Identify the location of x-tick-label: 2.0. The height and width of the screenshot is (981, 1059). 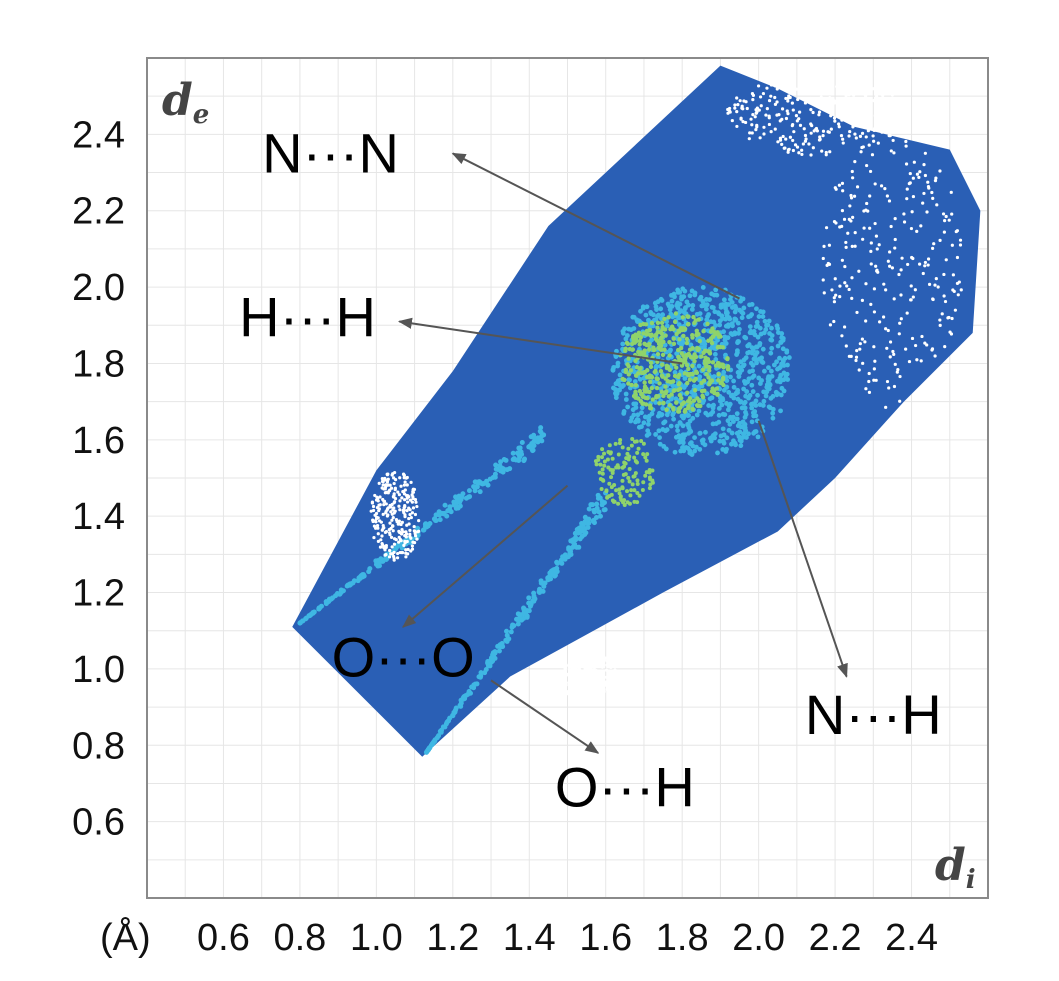
(758, 938).